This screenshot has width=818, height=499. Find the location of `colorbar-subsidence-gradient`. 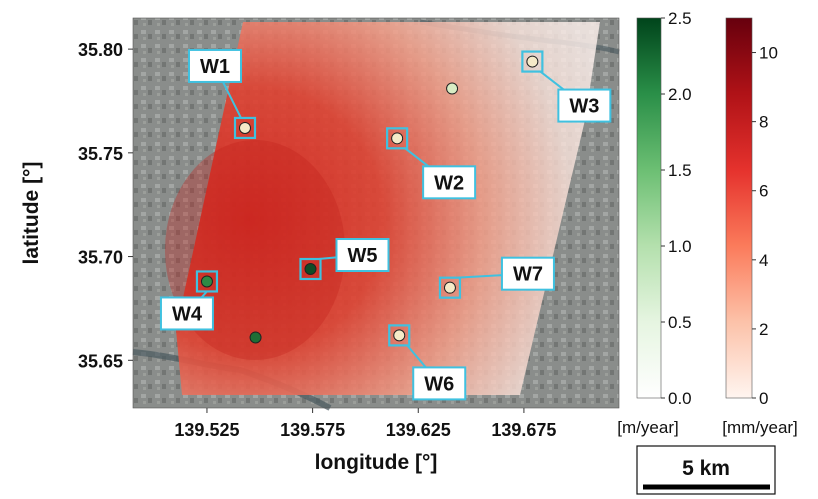

colorbar-subsidence-gradient is located at coordinates (739, 208).